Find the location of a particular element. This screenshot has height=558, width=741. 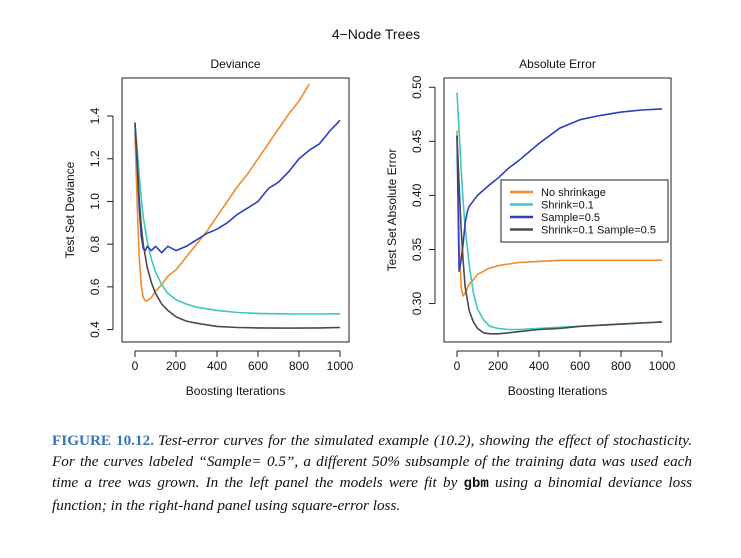

y-tick-label: 0.6 is located at coordinates (95, 286).